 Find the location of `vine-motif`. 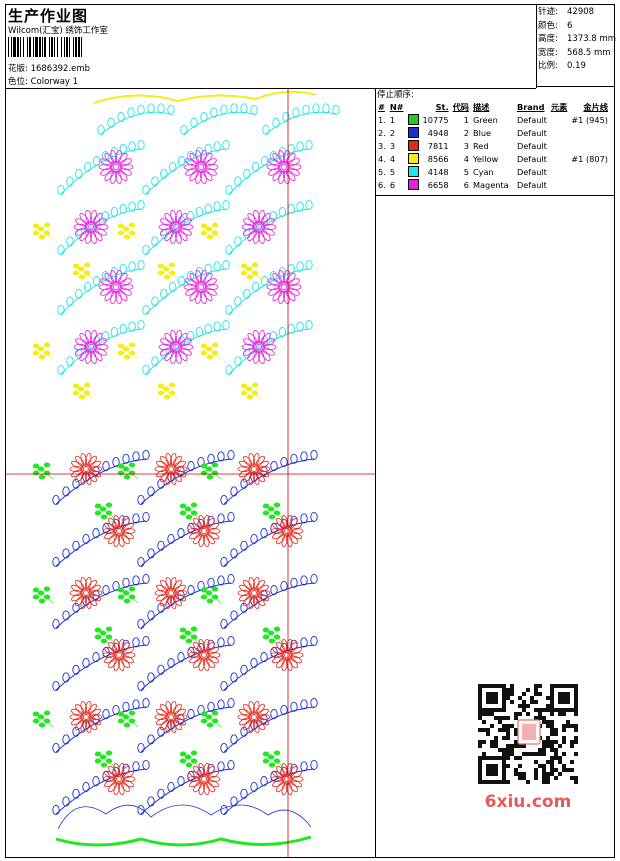

vine-motif is located at coordinates (269, 601).